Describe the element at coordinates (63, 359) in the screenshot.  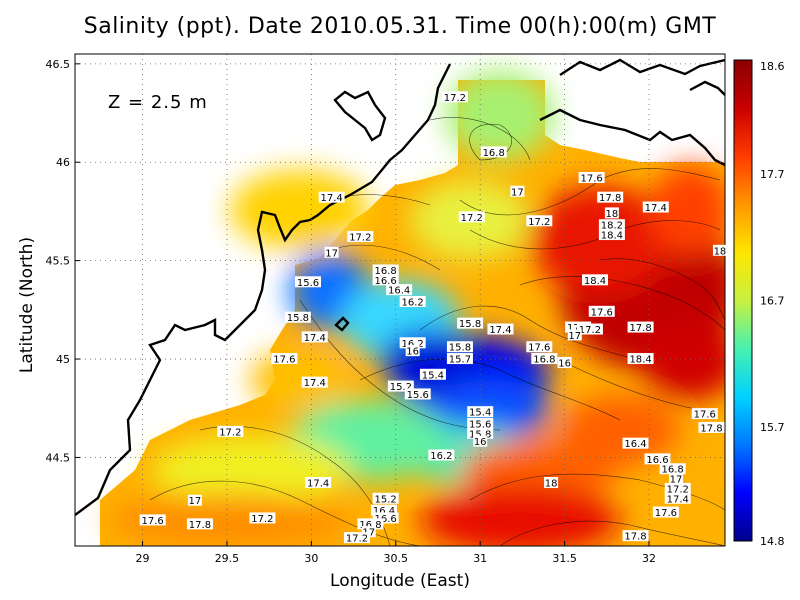
I see `y-tick-label: 45` at that location.